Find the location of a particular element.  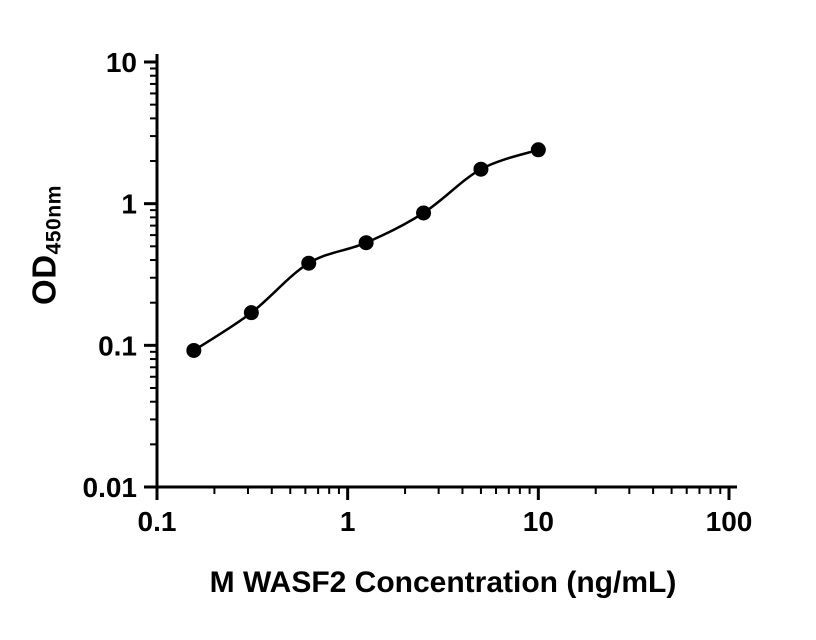

y-axis-title-main: OD is located at coordinates (44, 279).